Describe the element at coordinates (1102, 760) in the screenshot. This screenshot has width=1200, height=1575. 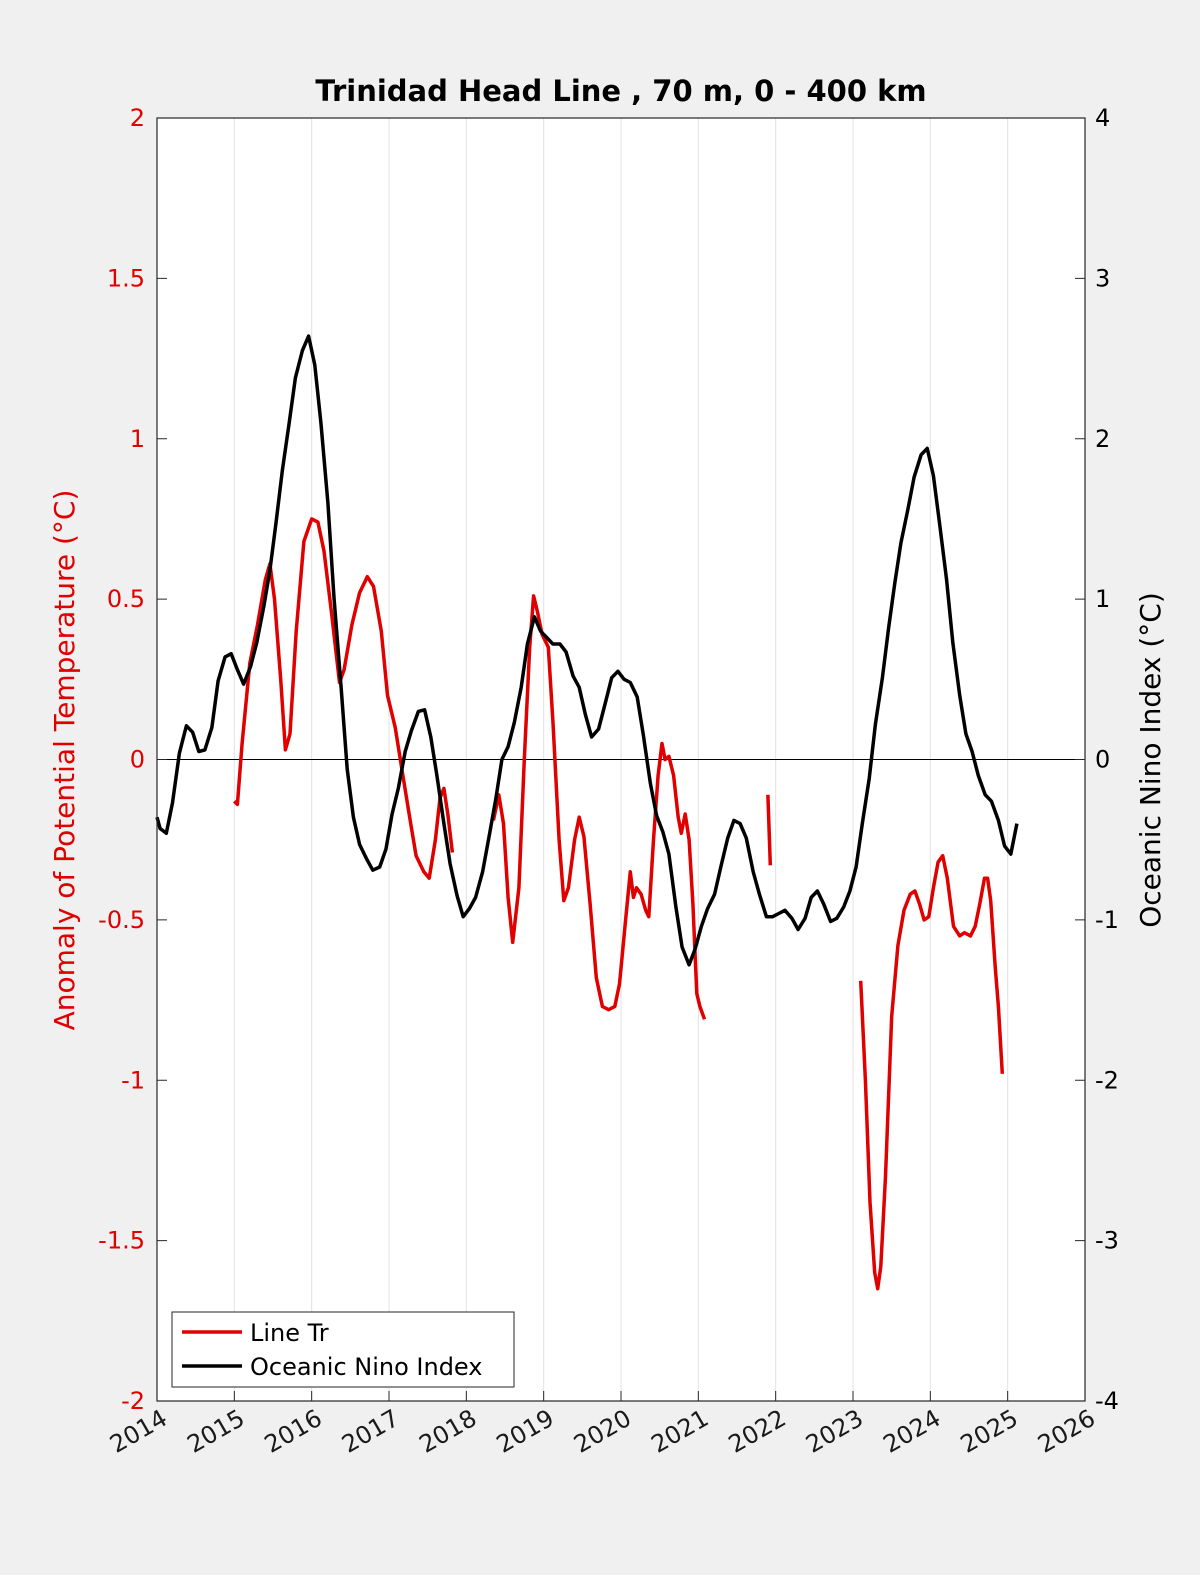
I see `right-tick-label: 0` at that location.